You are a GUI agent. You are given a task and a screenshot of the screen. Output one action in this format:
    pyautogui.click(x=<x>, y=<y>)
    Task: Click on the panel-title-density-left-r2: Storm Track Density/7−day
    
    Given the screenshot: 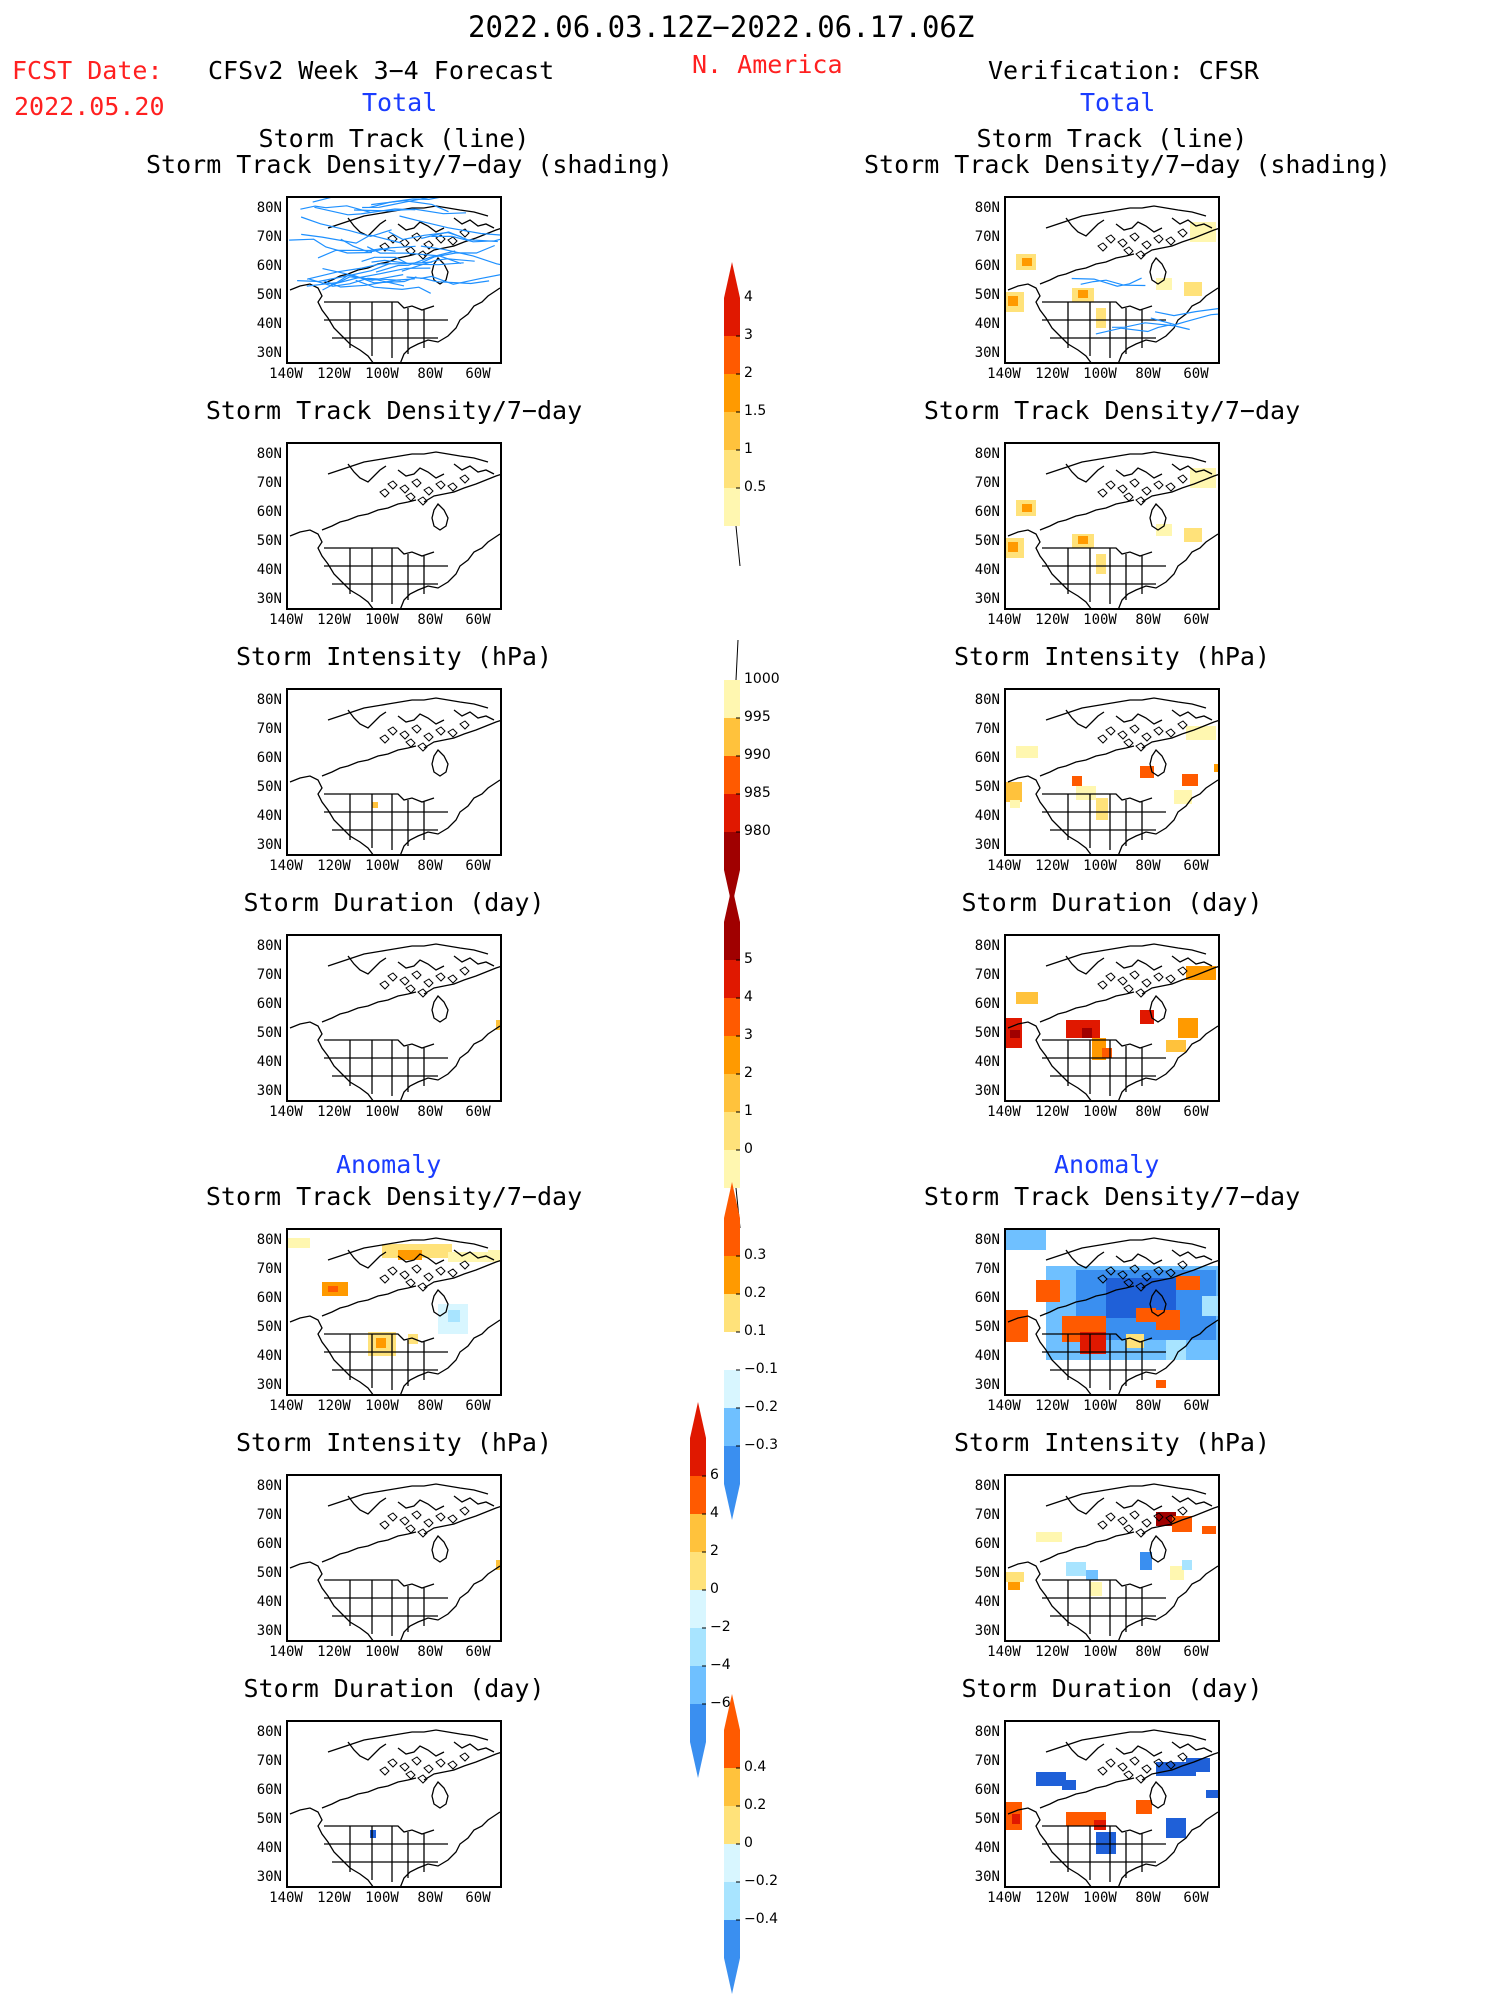 What is the action you would take?
    pyautogui.click(x=394, y=410)
    